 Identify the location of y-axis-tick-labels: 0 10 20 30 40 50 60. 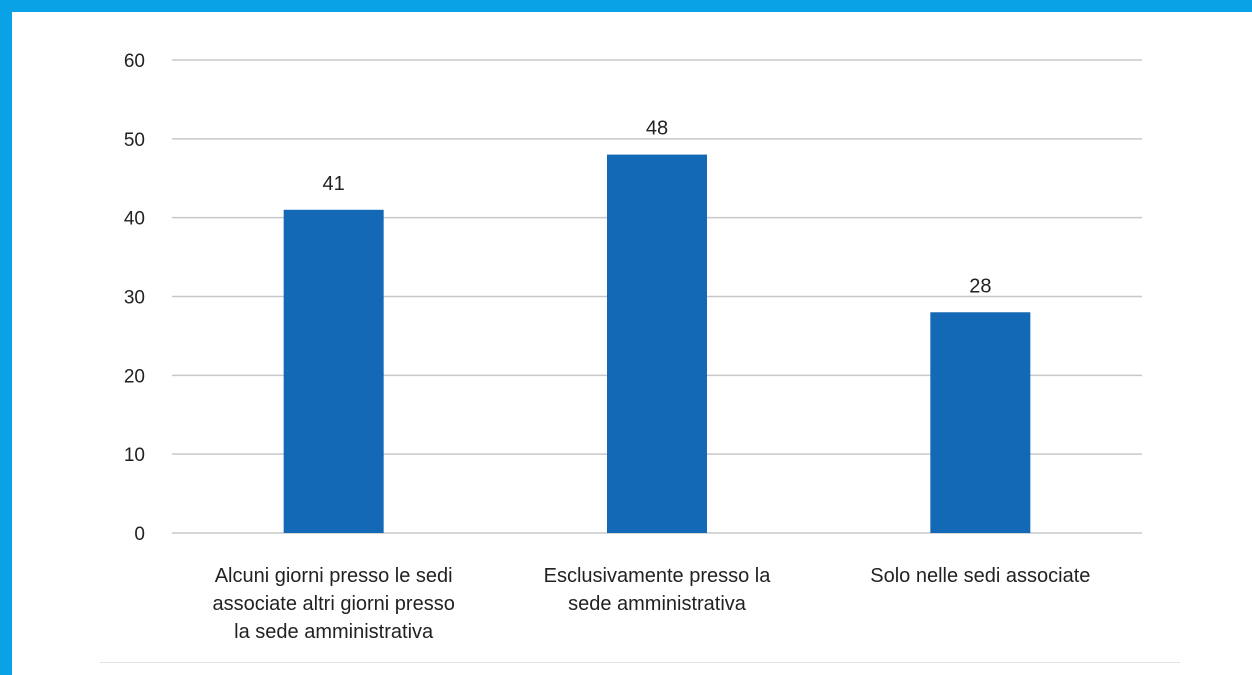
(134, 298).